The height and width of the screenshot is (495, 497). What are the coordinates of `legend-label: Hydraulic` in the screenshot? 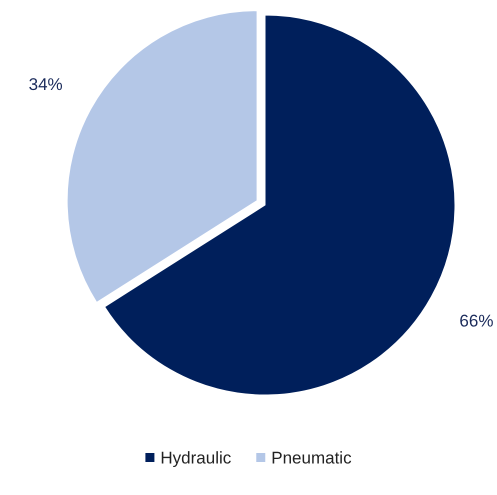 It's located at (196, 458).